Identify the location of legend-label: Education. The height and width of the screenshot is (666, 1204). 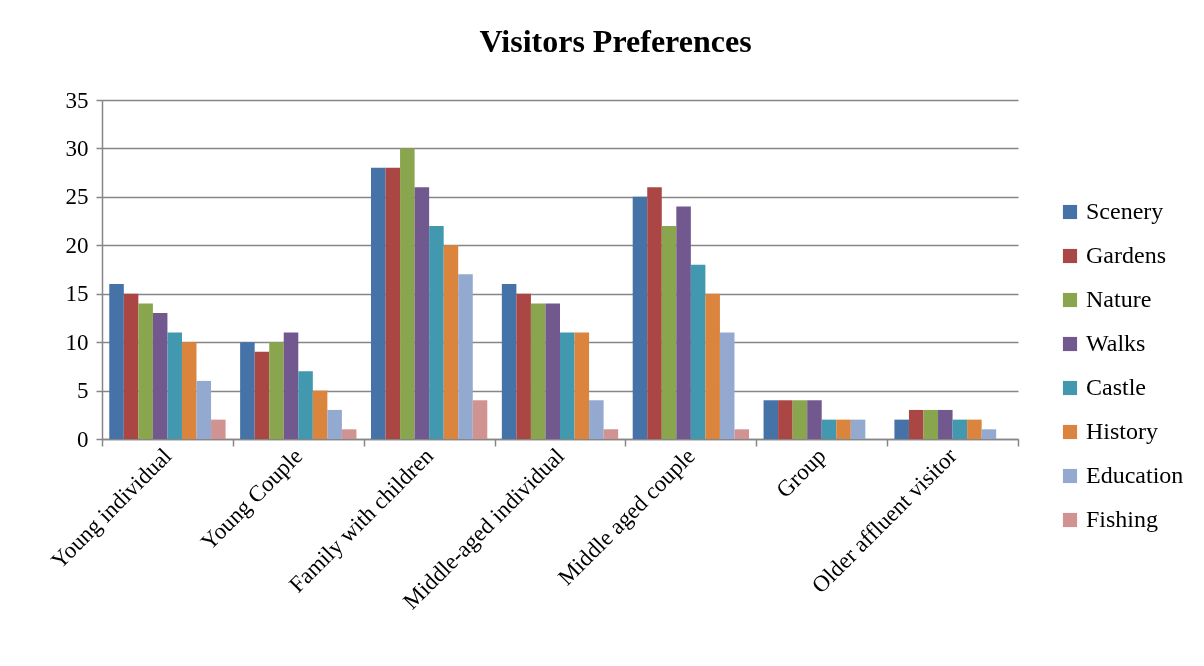
(1135, 475).